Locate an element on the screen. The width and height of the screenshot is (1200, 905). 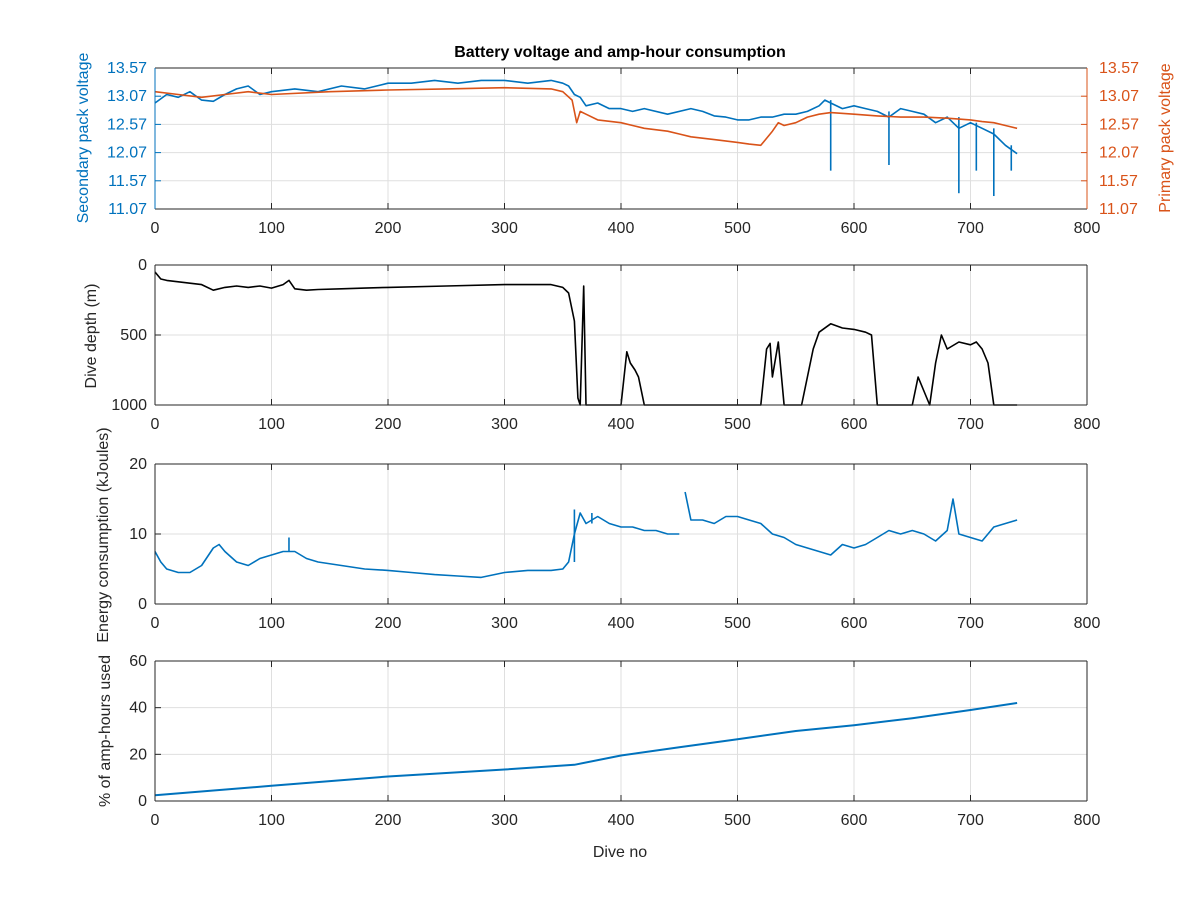
panel-1-right-y-tick-label: 11.07 is located at coordinates (1118, 209).